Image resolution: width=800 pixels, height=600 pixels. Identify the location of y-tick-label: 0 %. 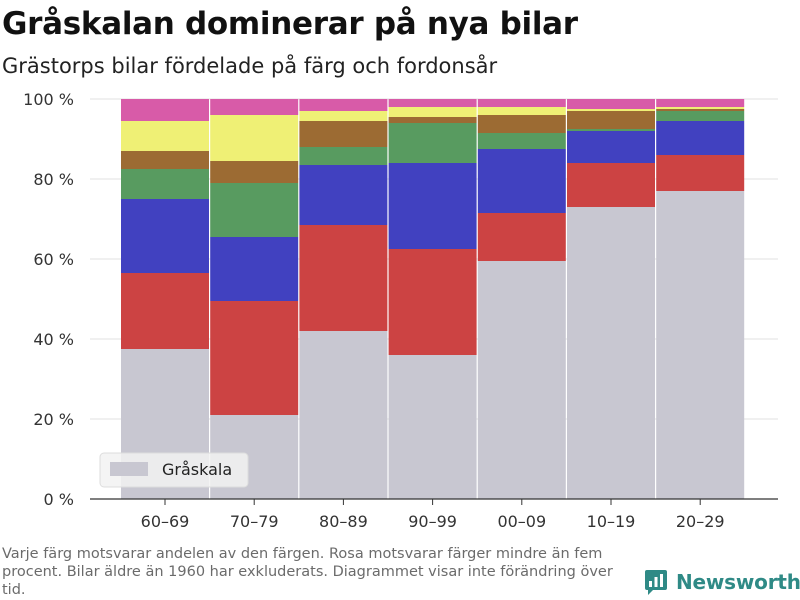
(59, 499).